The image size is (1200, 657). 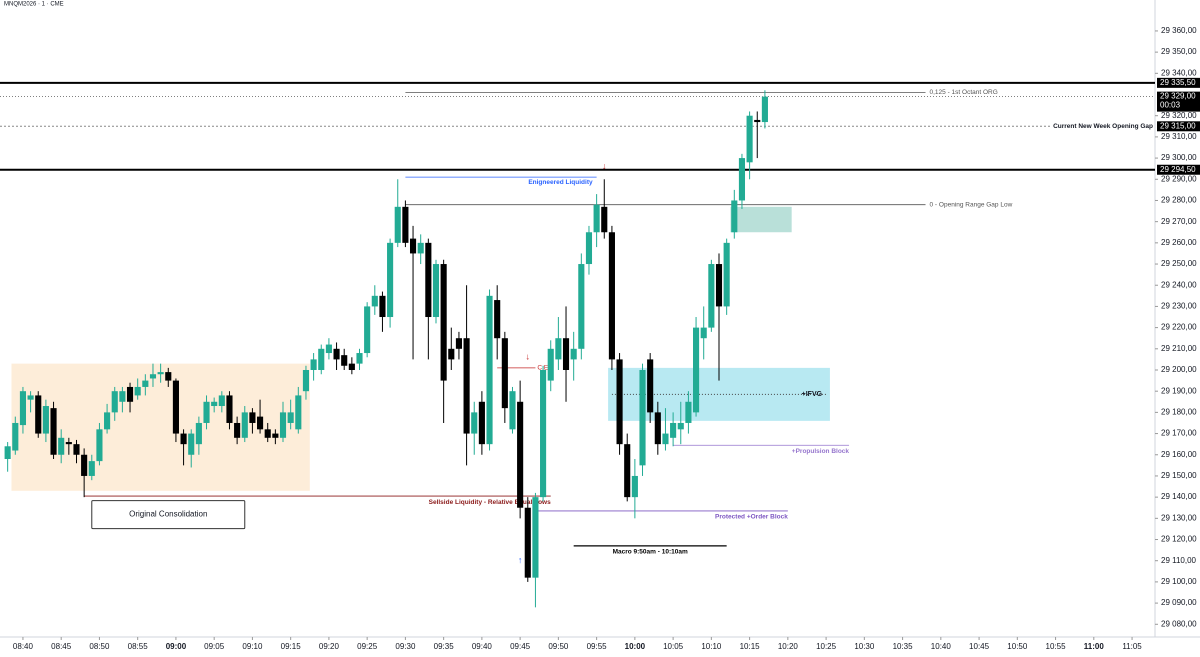 I want to click on x-tick-label: 10:30, so click(x=864, y=646).